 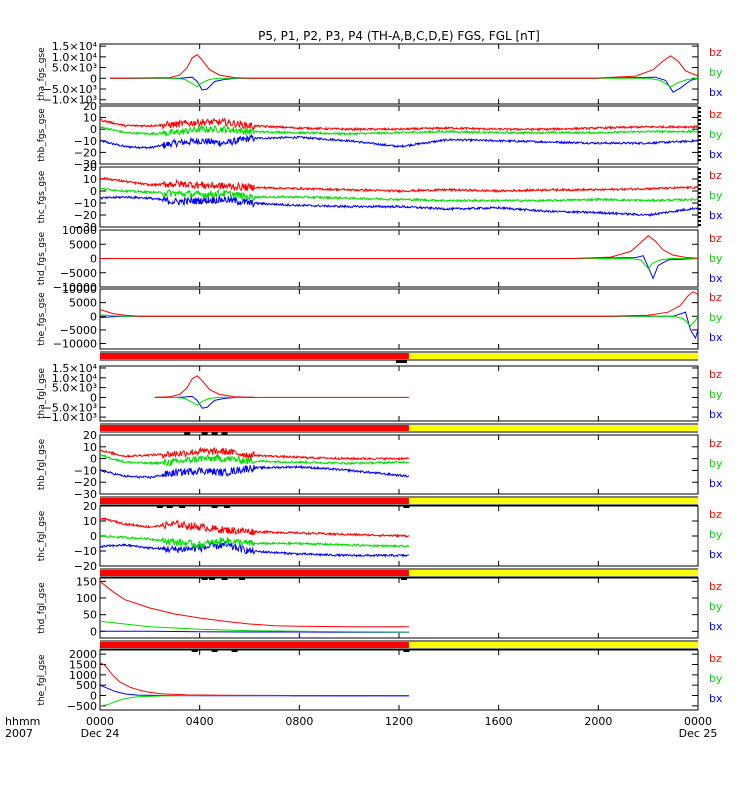 I want to click on y-tick-label: −5.0×10³, so click(x=70, y=89).